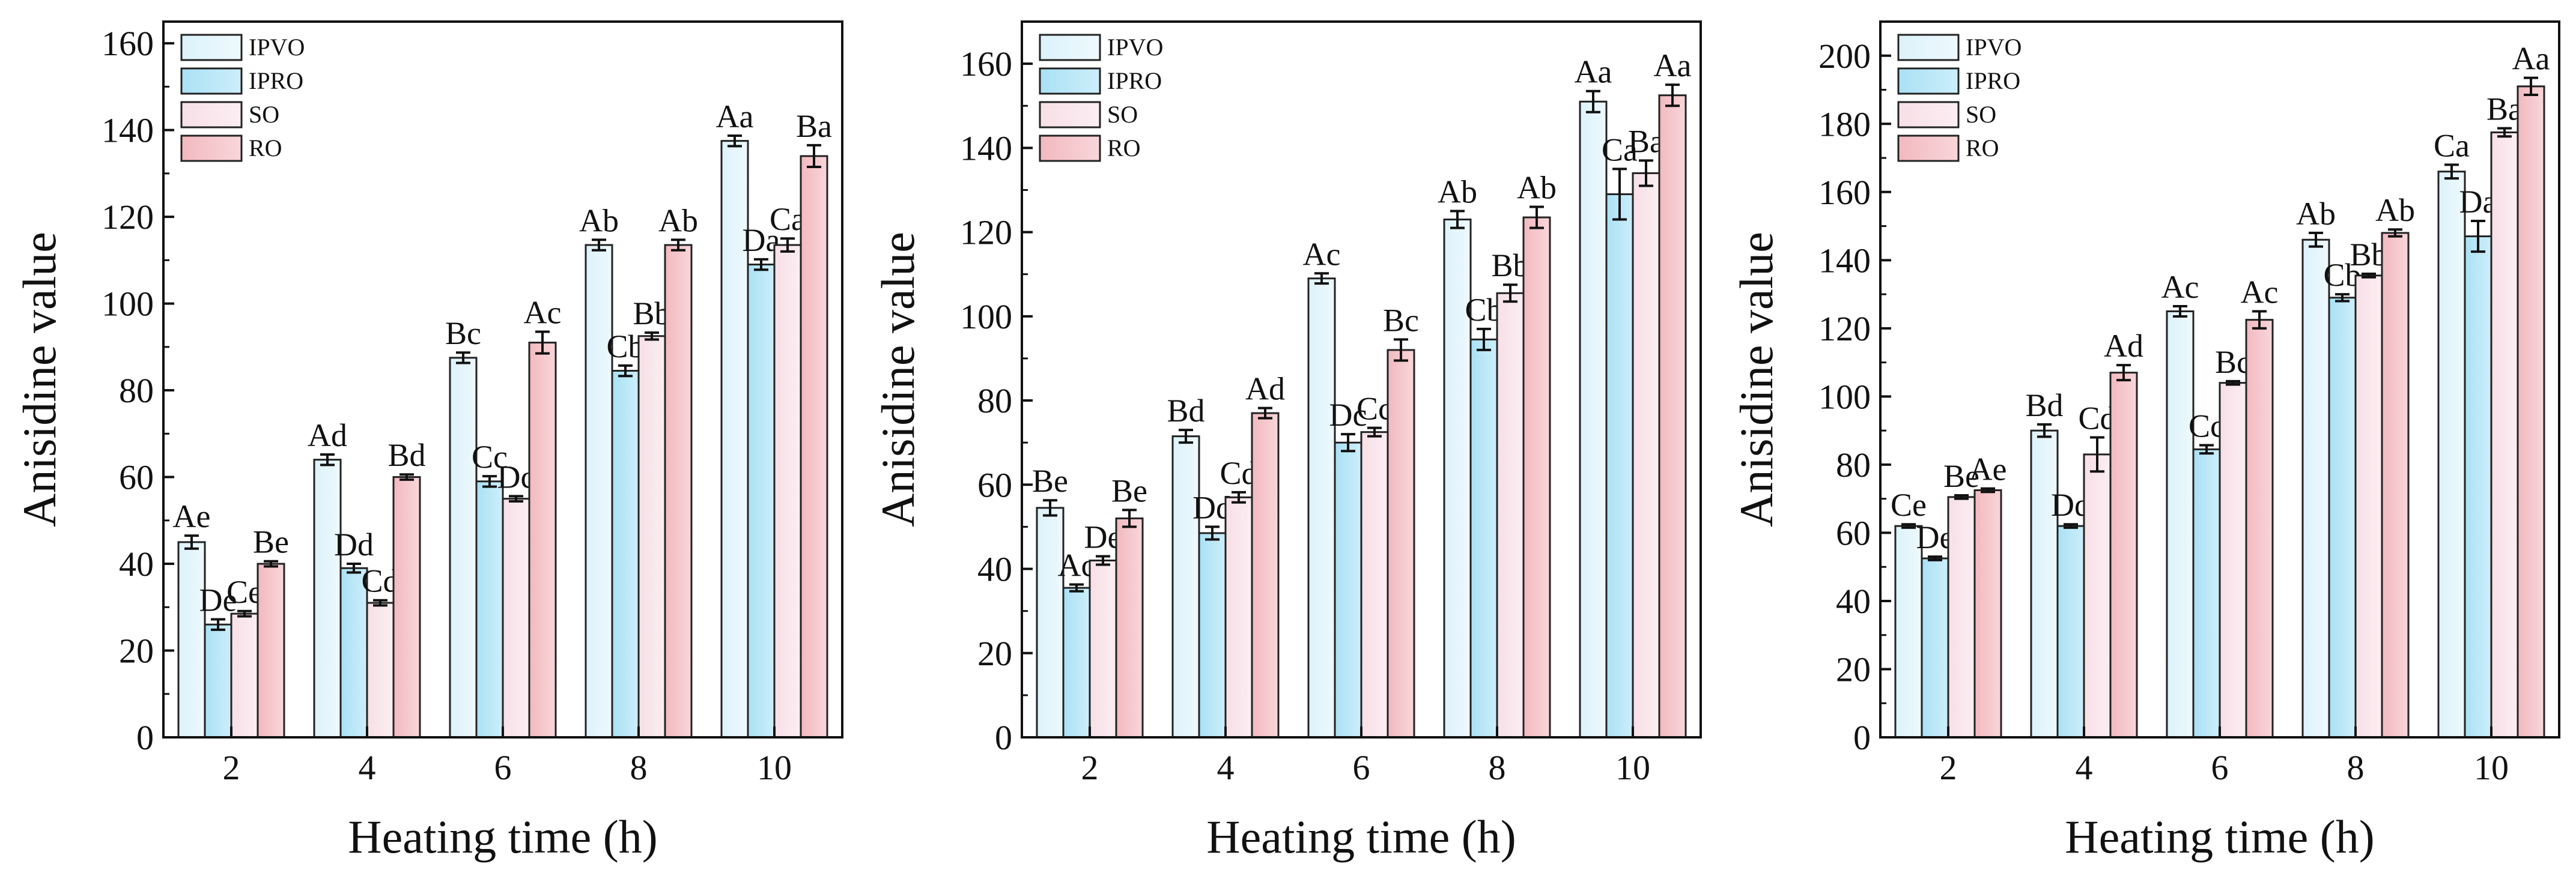  I want to click on legend-label-so: SO, so click(264, 114).